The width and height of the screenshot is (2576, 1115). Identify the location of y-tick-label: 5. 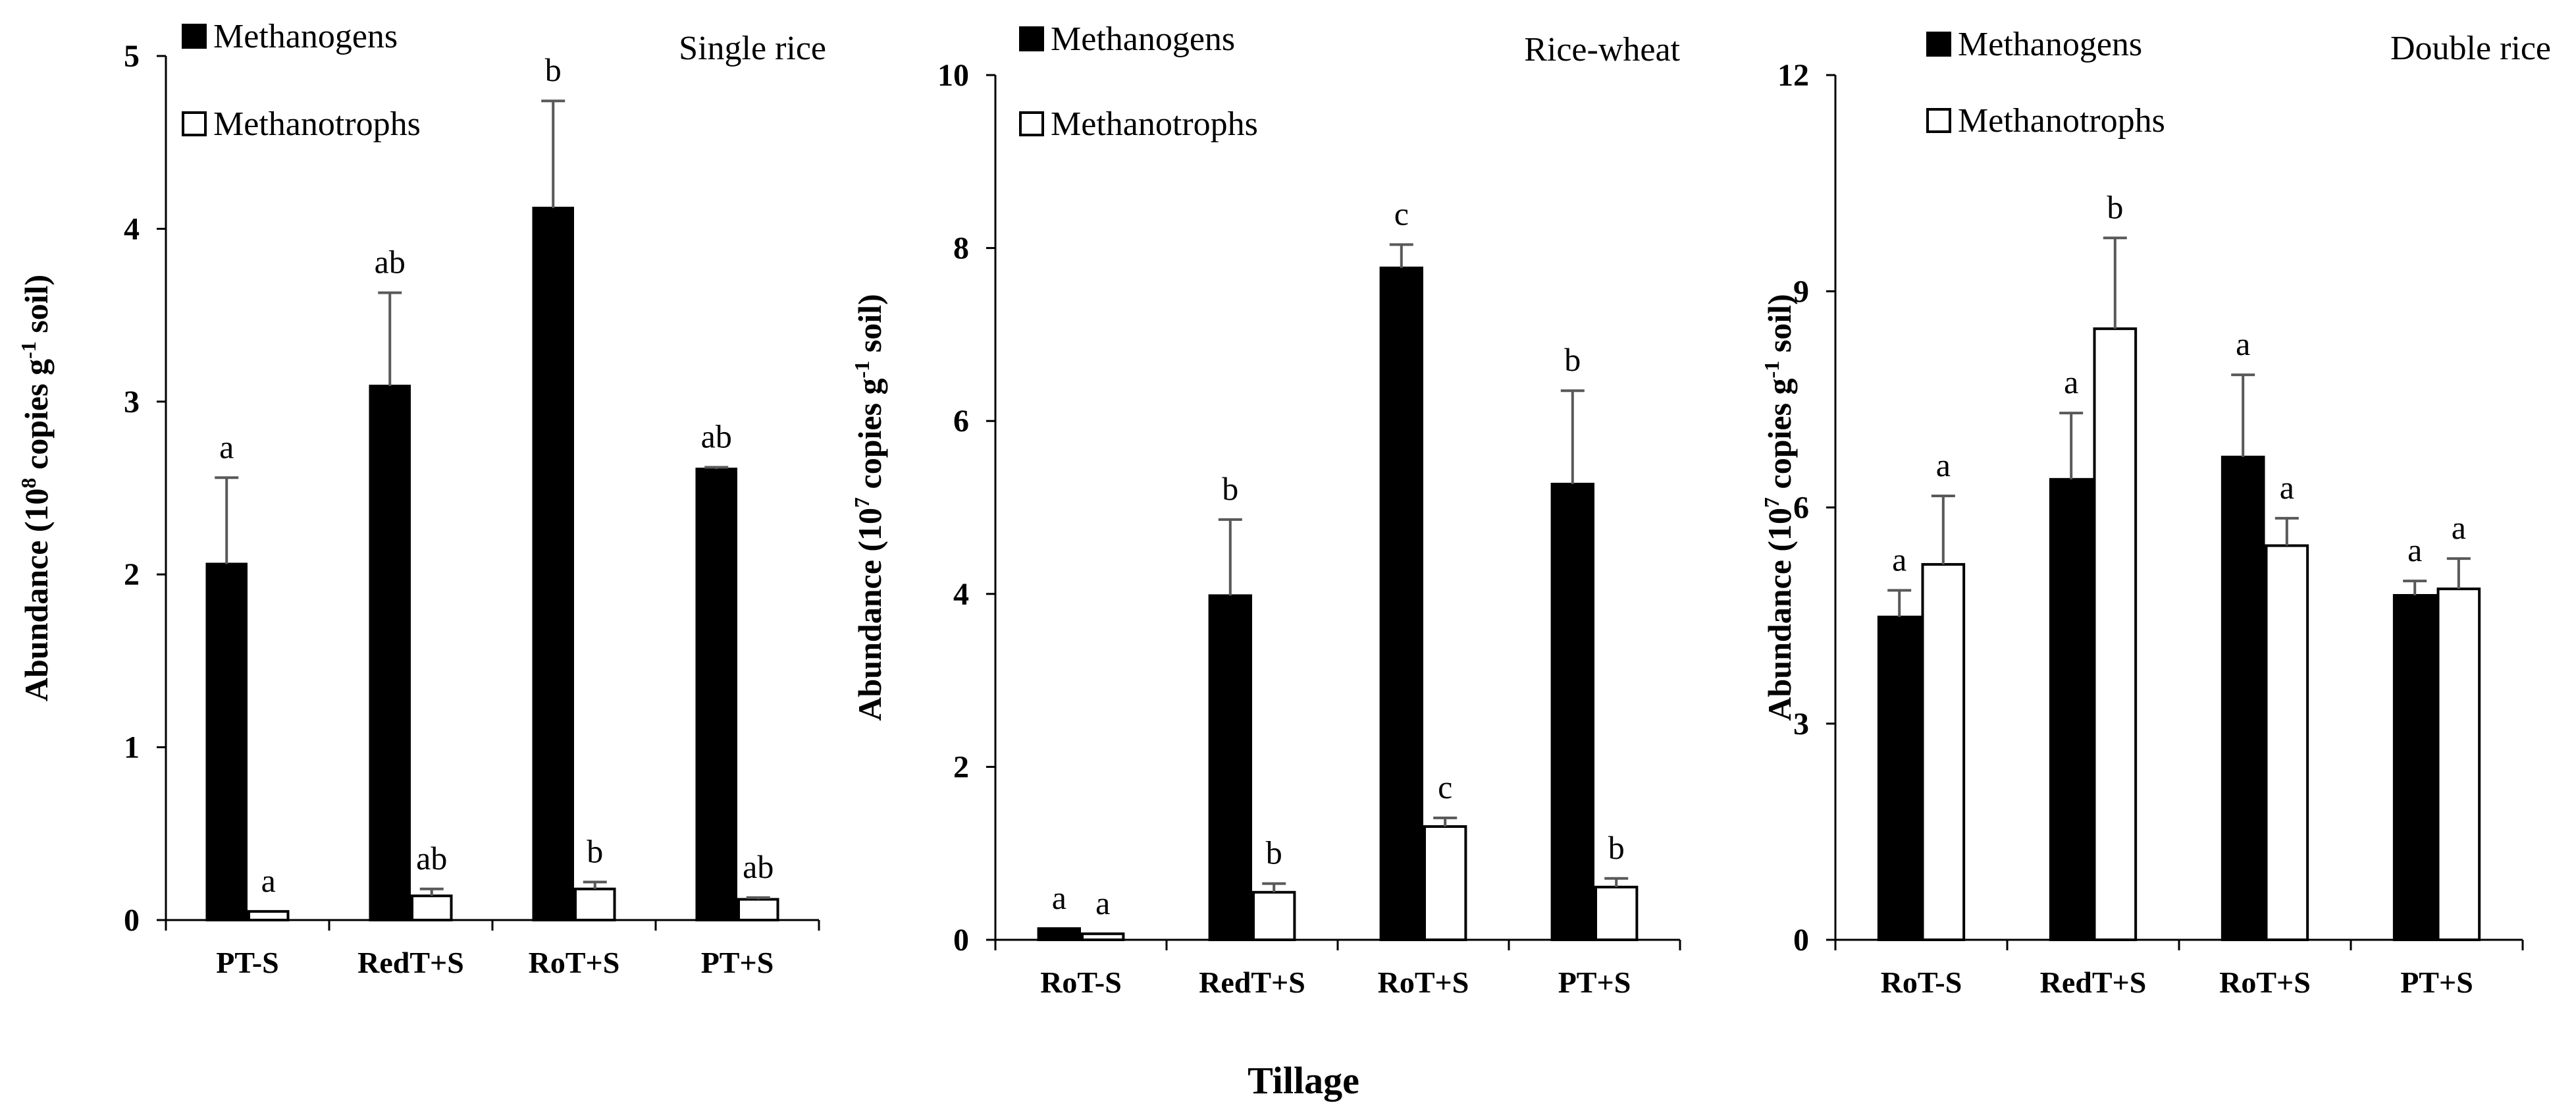
(132, 56).